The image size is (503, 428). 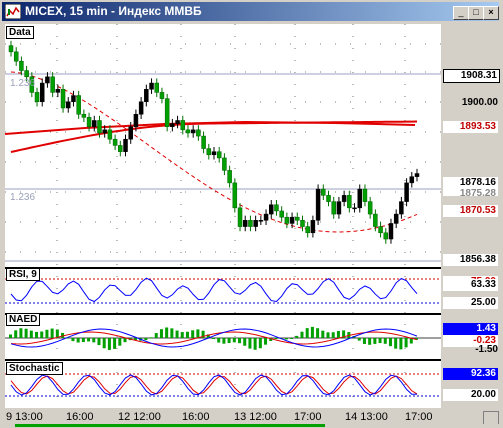 I want to click on rsi-value: 63.33, so click(x=470, y=285).